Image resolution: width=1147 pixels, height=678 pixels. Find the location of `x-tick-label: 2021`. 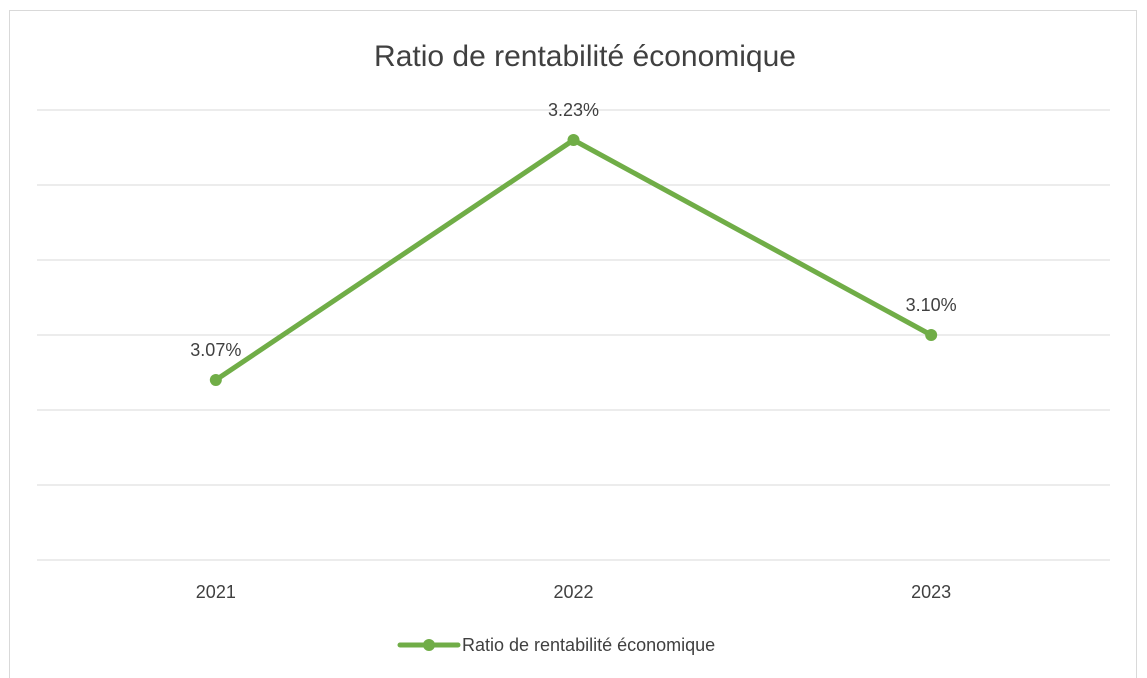

x-tick-label: 2021 is located at coordinates (216, 592).